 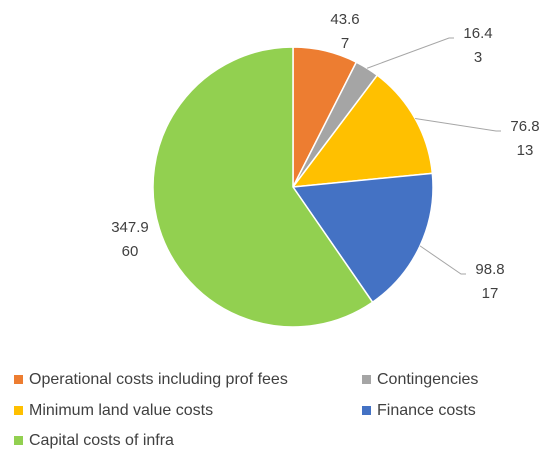 I want to click on data-label: 43.6, so click(x=344, y=19).